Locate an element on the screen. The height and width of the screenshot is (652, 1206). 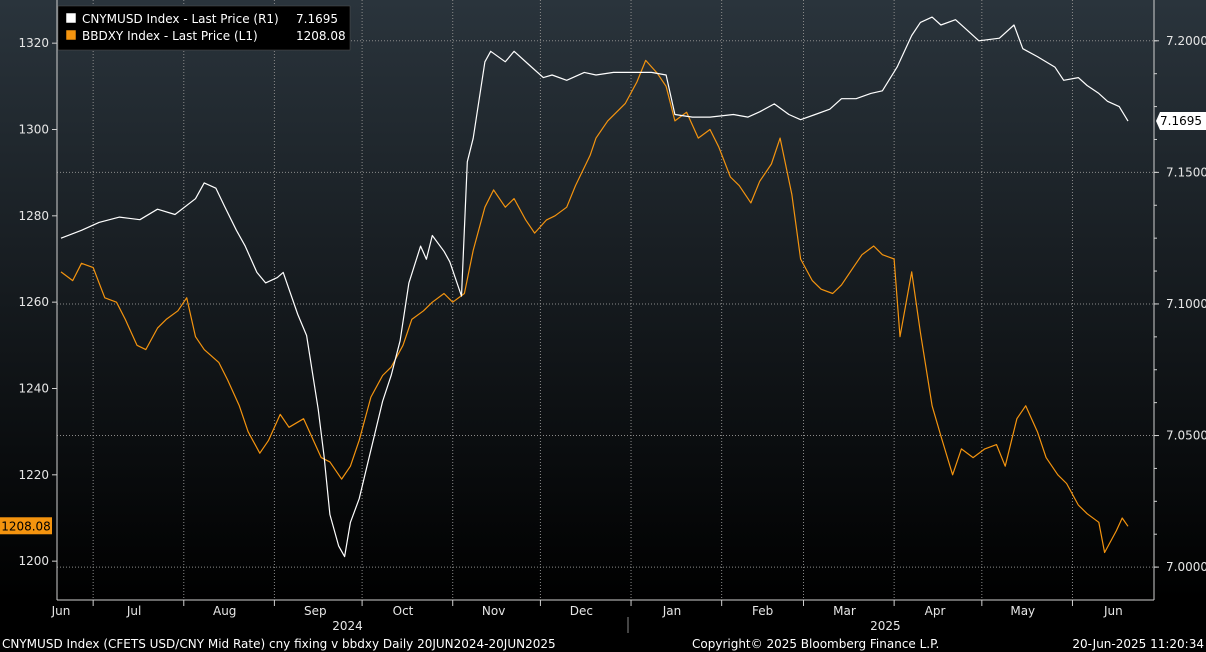
last-value-right-text: 7.1695 is located at coordinates (1181, 121).